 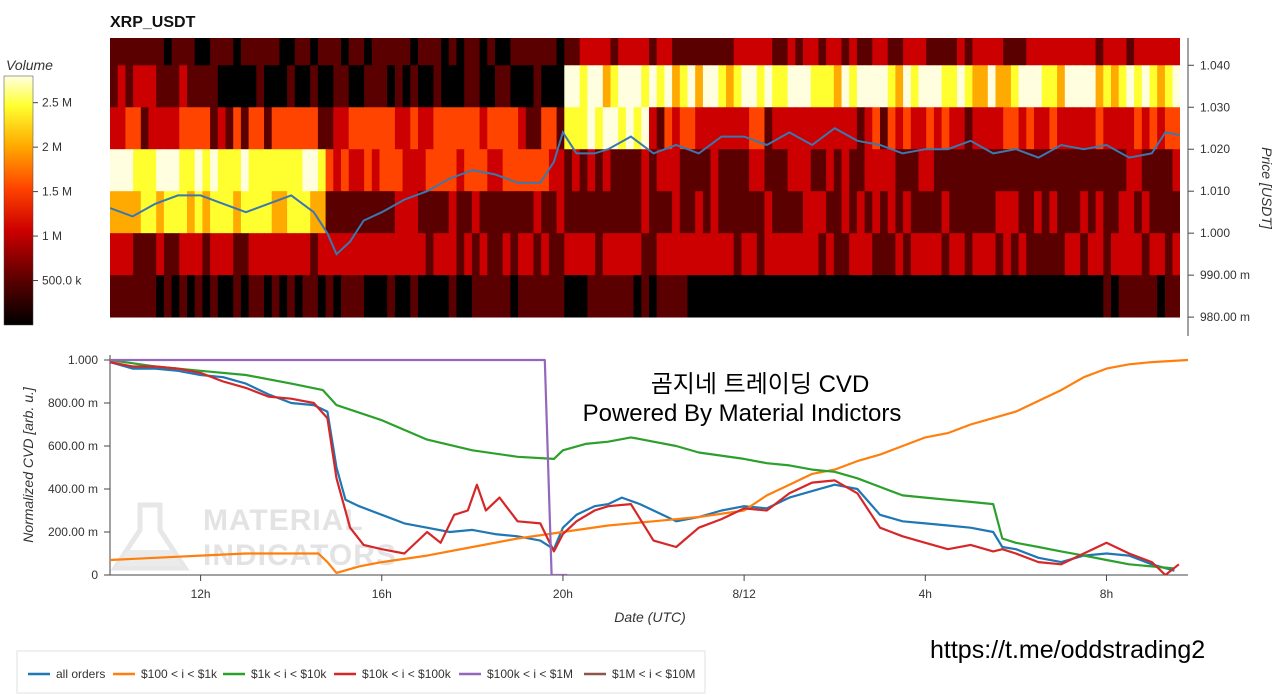 What do you see at coordinates (563, 594) in the screenshot?
I see `cvd-x-tick-label: 20h` at bounding box center [563, 594].